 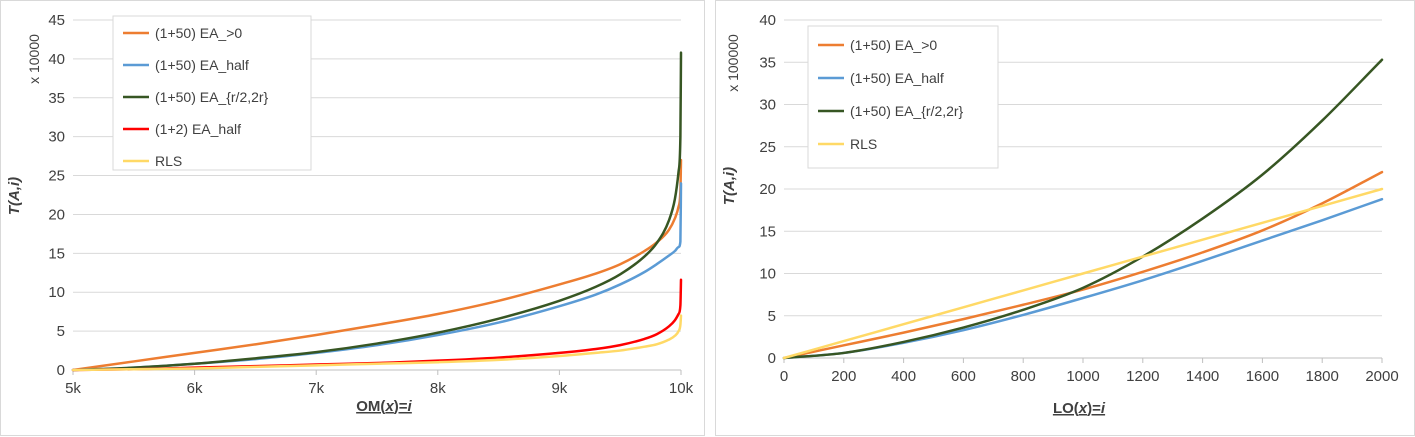 What do you see at coordinates (56, 20) in the screenshot?
I see `y-tick-label: 45` at bounding box center [56, 20].